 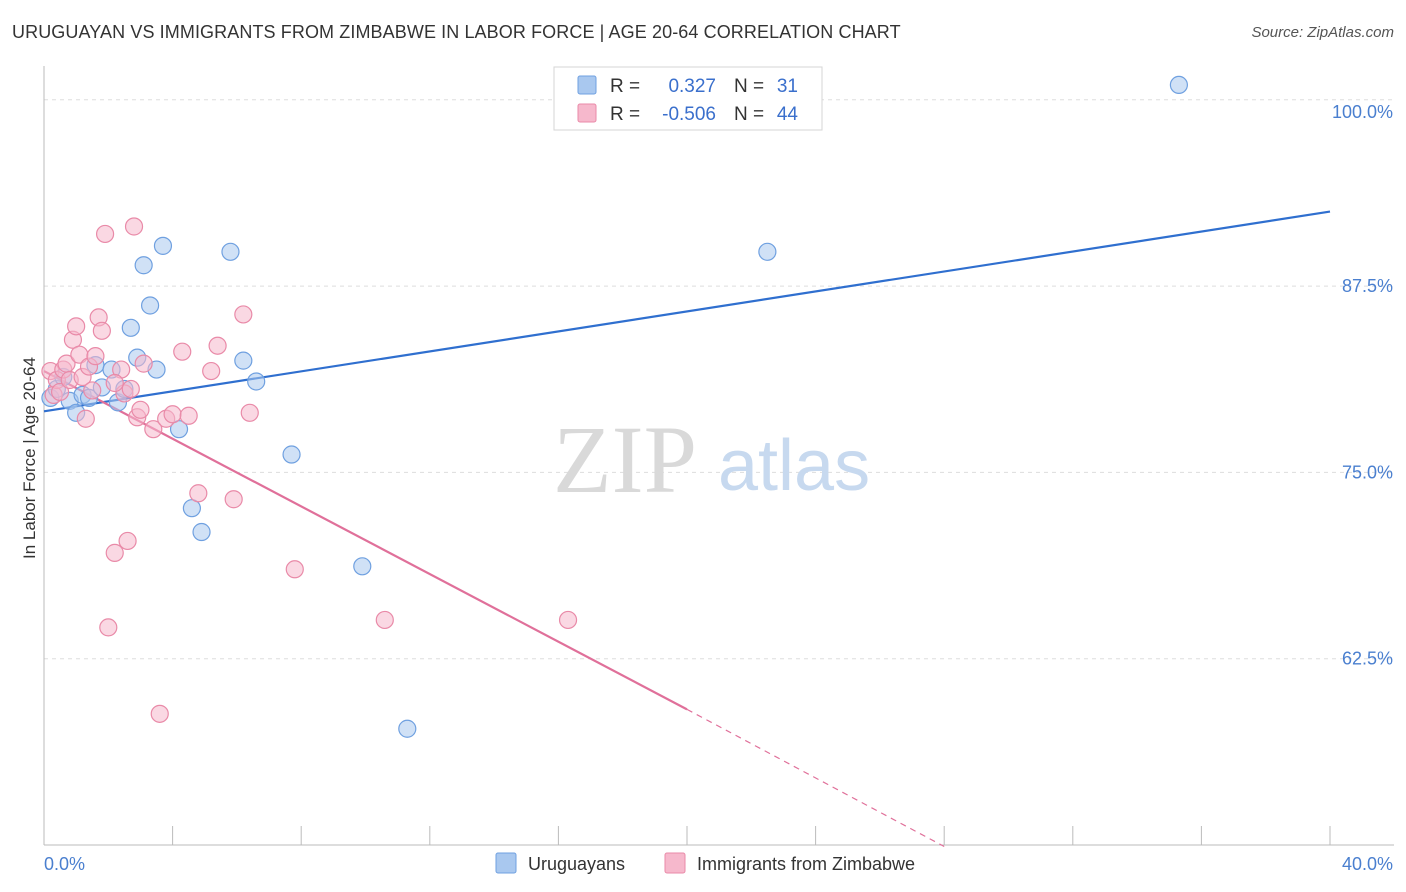 I want to click on watermark-zip: ZIP, so click(x=625, y=459).